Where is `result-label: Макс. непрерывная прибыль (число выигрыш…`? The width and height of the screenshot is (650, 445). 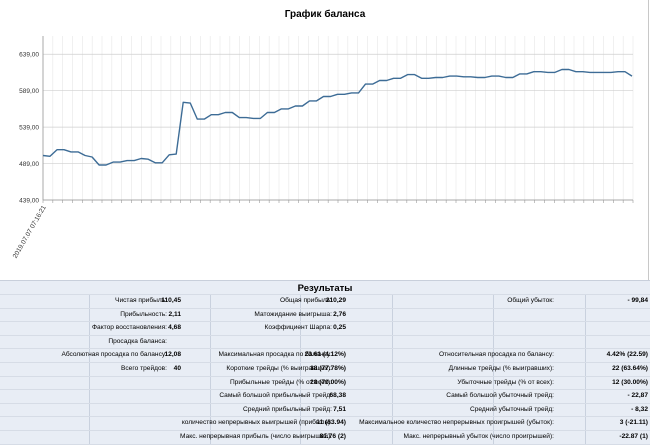 result-label: Макс. непрерывная прибыль (число выигрыш… is located at coordinates (256, 436).